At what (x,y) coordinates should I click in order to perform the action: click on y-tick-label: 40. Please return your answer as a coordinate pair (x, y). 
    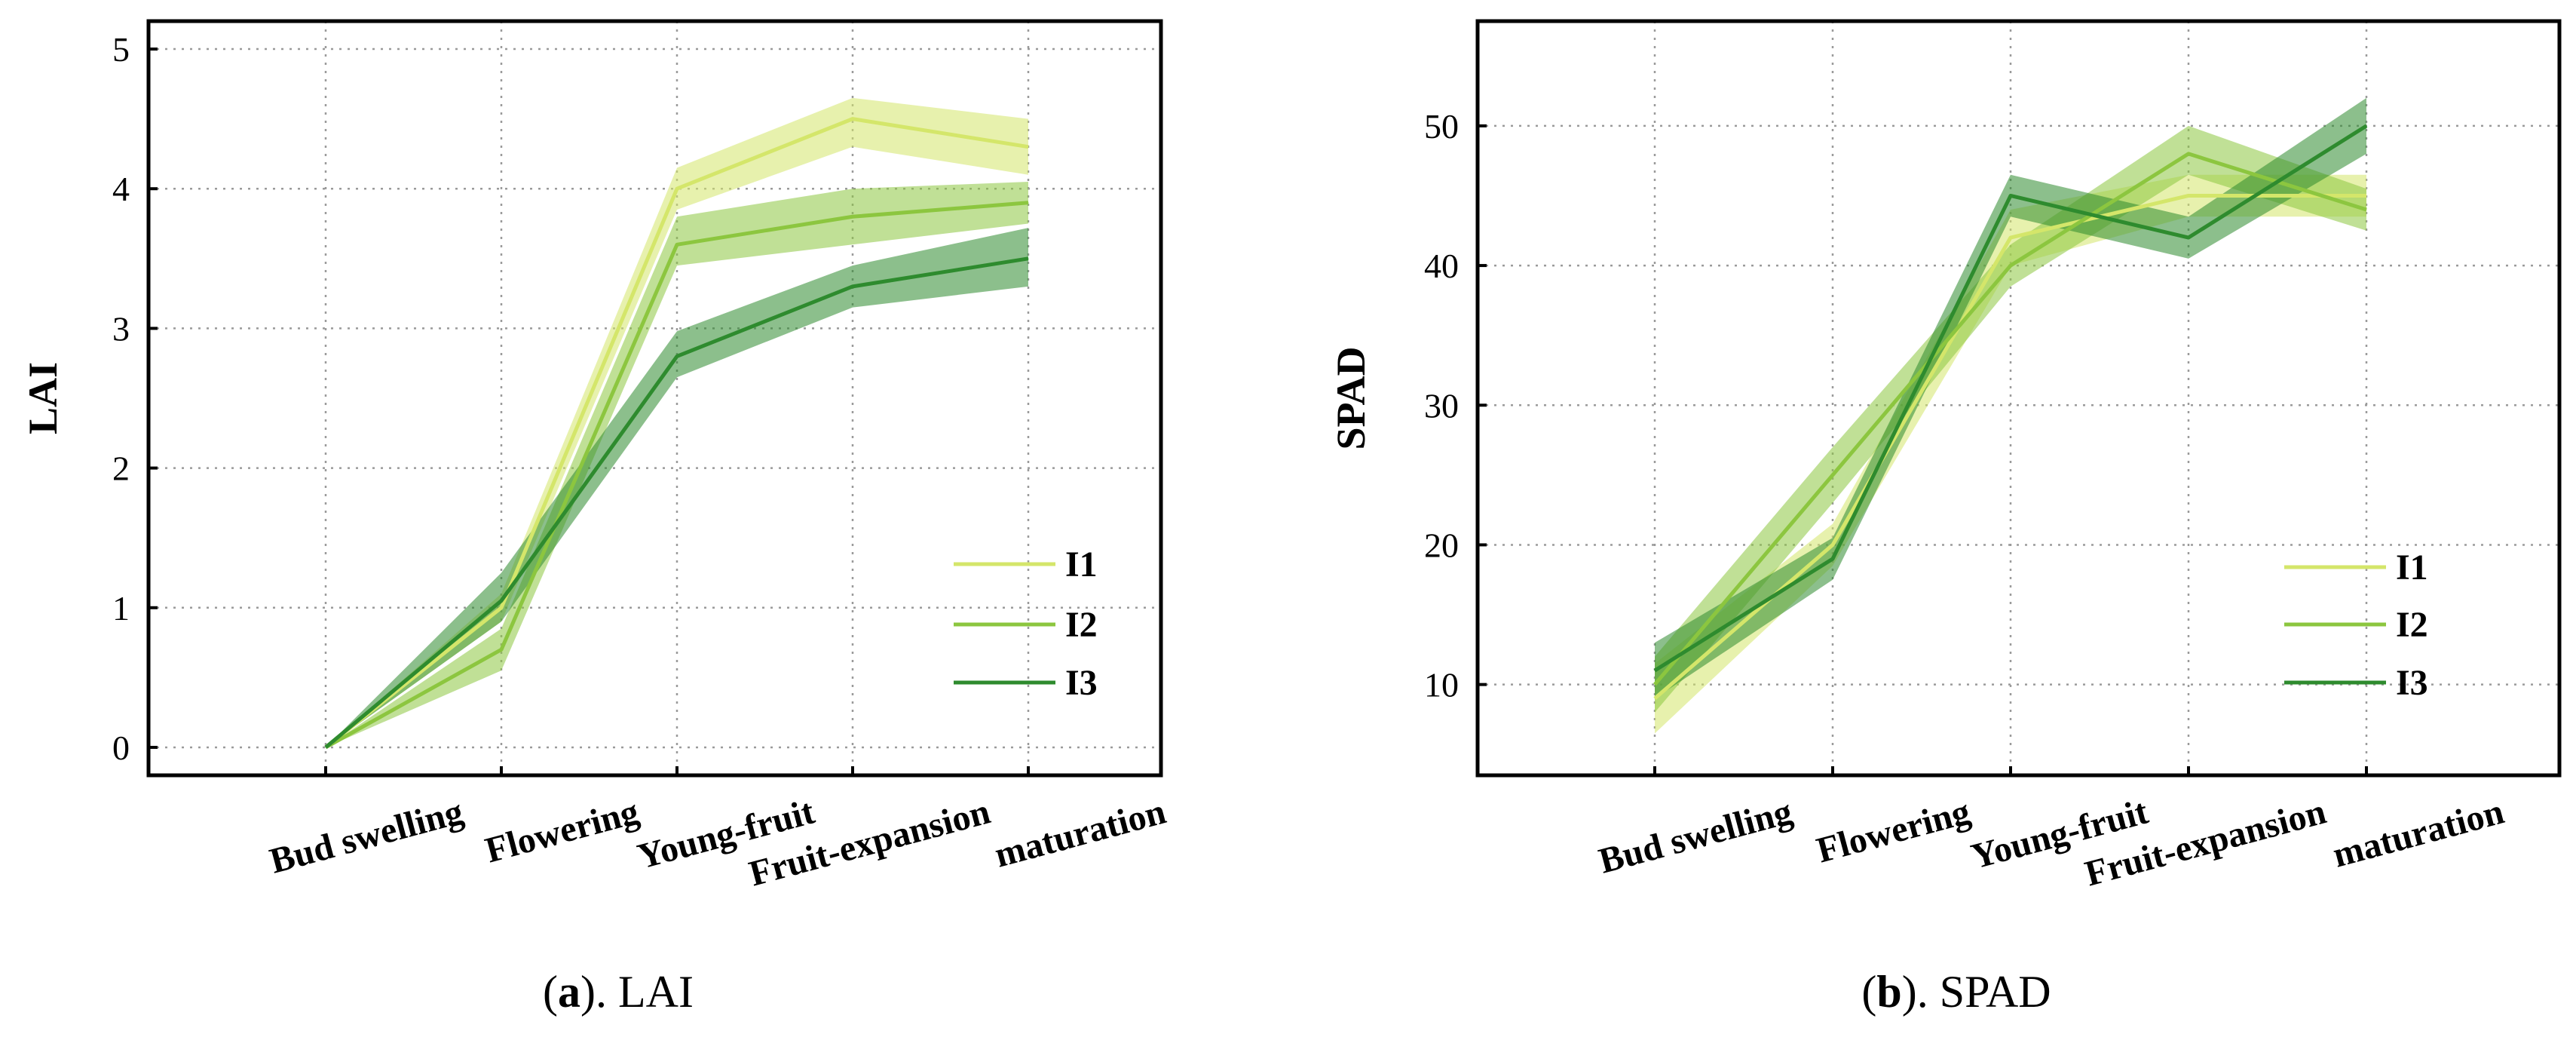
    Looking at the image, I should click on (1441, 266).